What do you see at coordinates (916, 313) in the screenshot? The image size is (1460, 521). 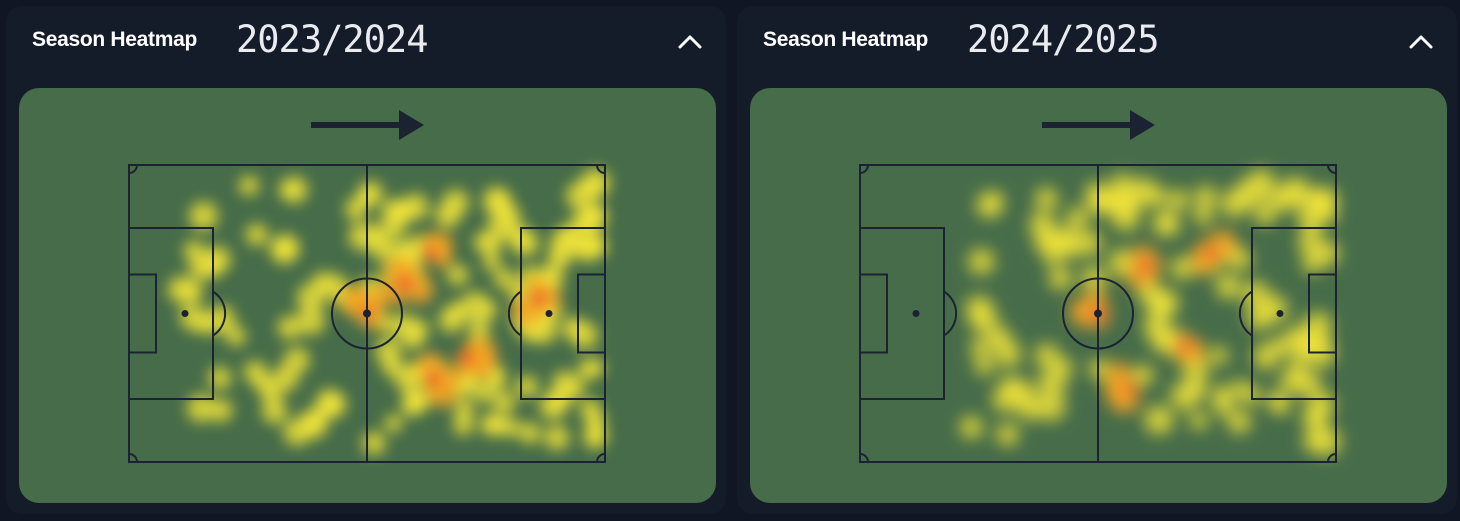 I see `penalty-spot-left` at bounding box center [916, 313].